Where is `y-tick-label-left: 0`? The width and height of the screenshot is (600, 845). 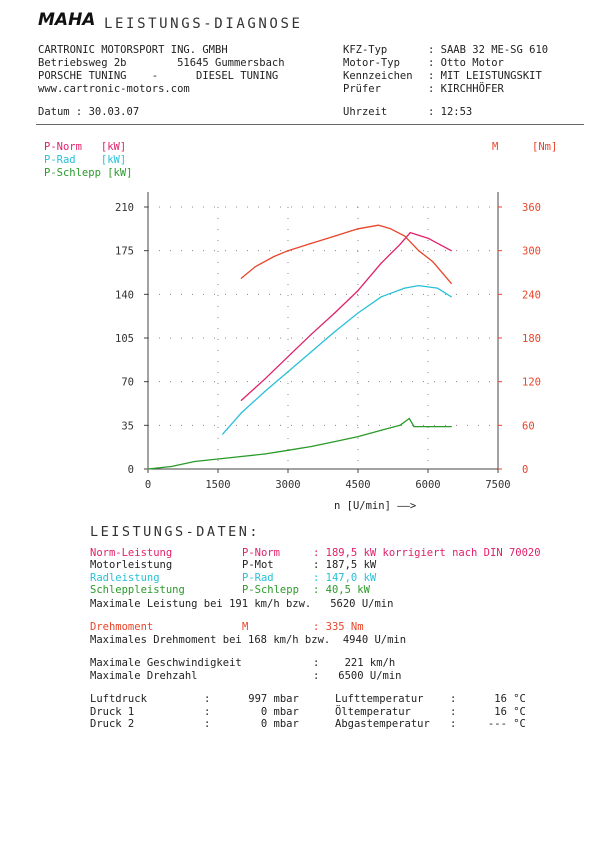
y-tick-label-left: 0 is located at coordinates (131, 470).